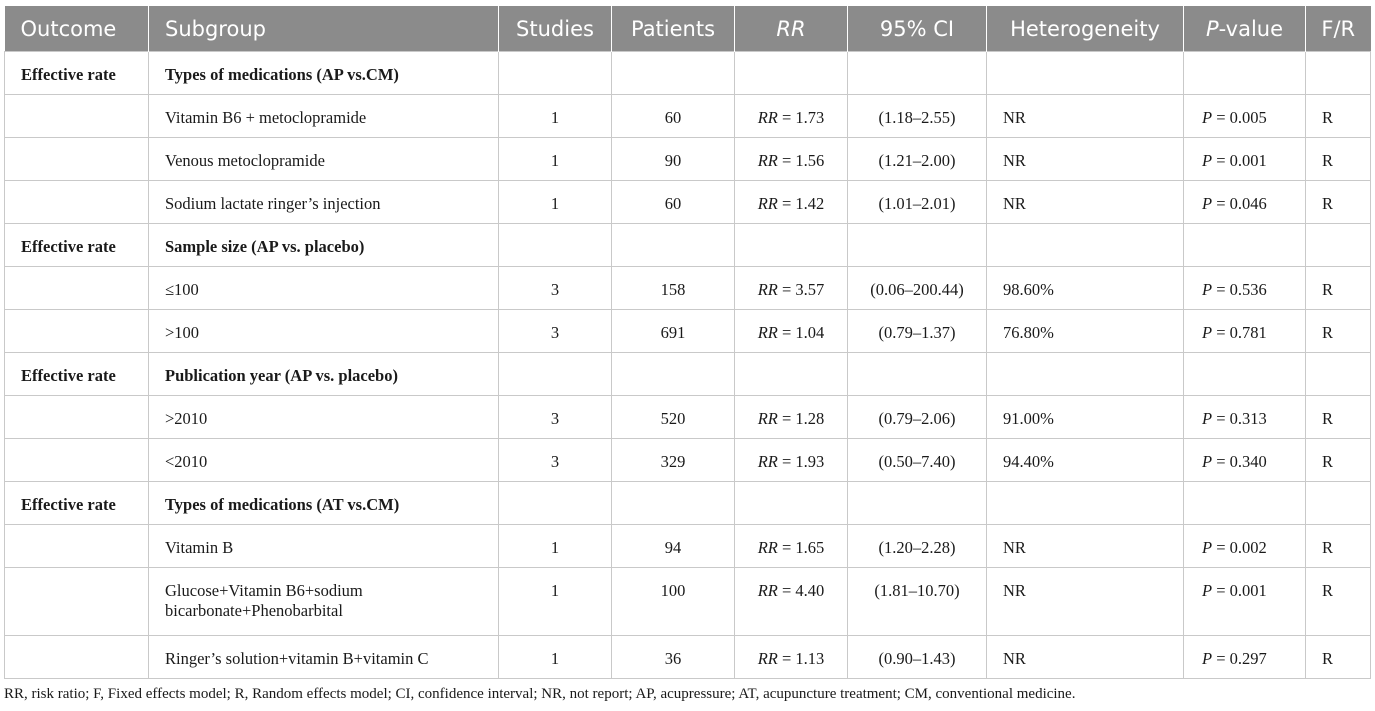 This screenshot has width=1375, height=711. What do you see at coordinates (1085, 288) in the screenshot?
I see `heterogeneity-cell: 98.60%` at bounding box center [1085, 288].